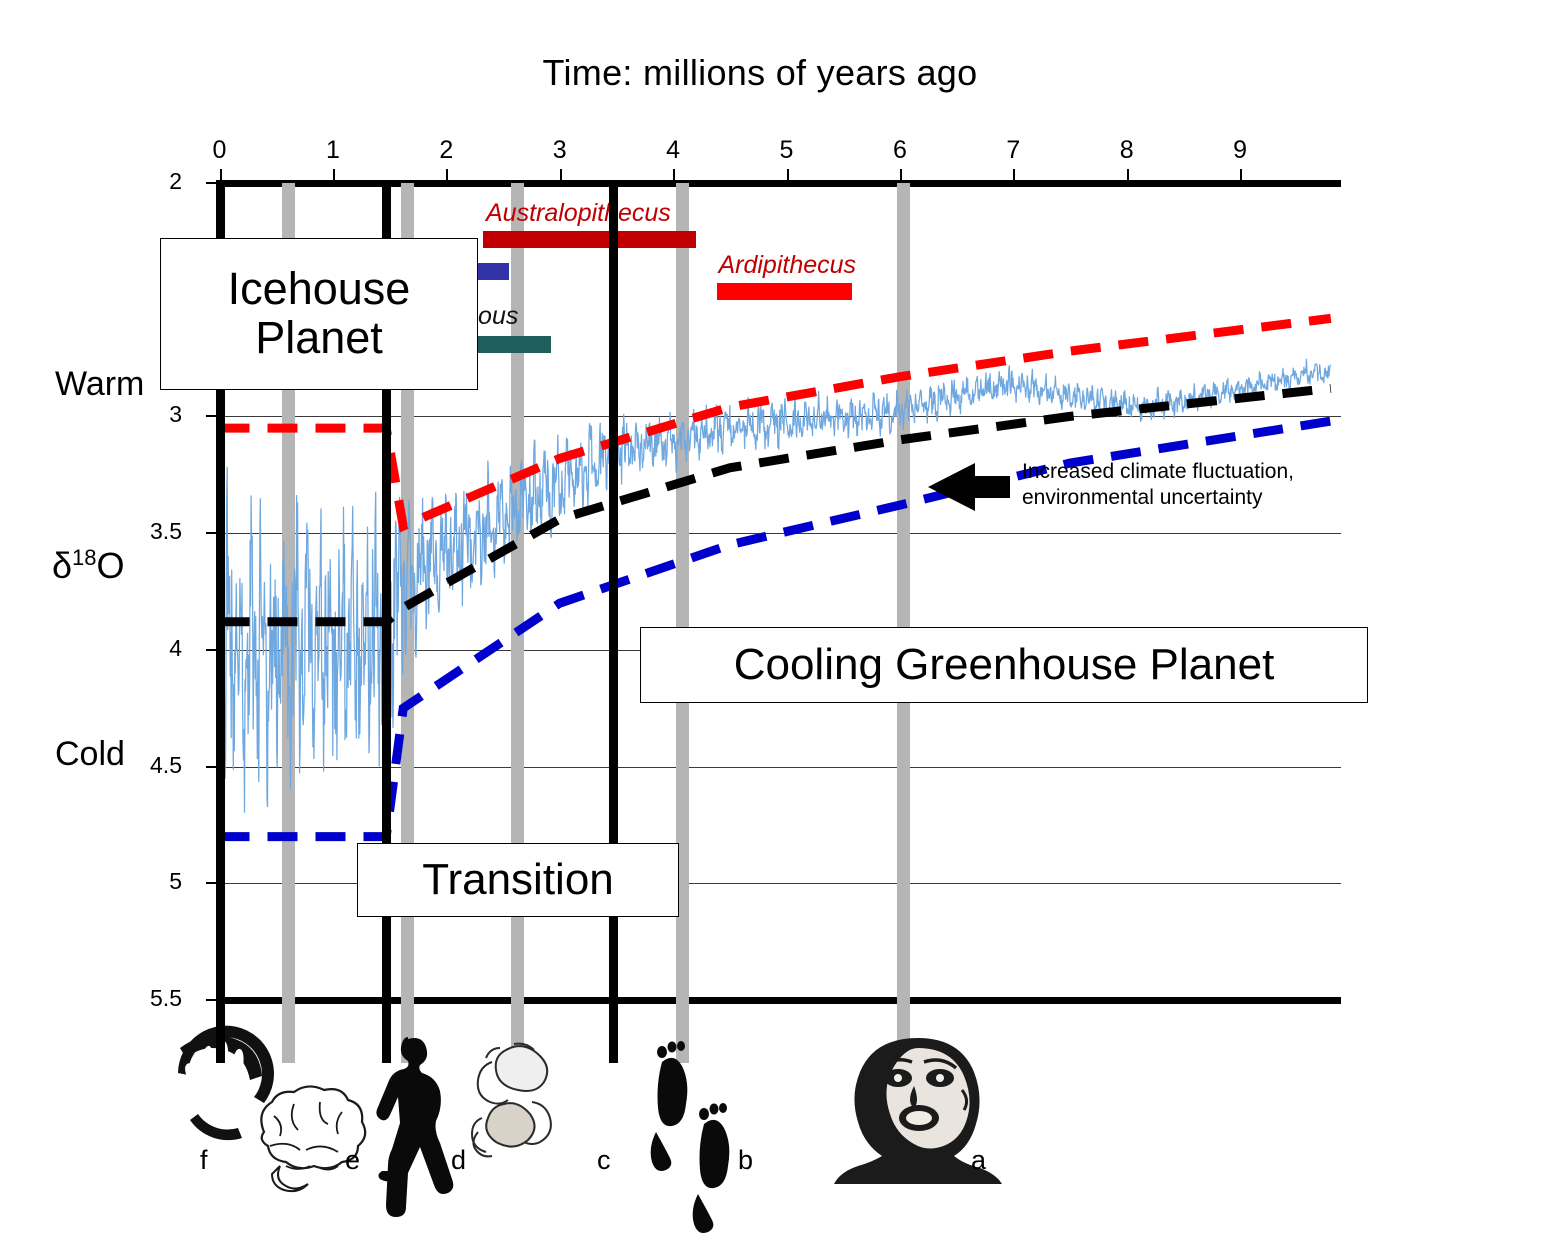 The width and height of the screenshot is (1562, 1250). What do you see at coordinates (787, 265) in the screenshot?
I see `taxon-label: Ardipithecus` at bounding box center [787, 265].